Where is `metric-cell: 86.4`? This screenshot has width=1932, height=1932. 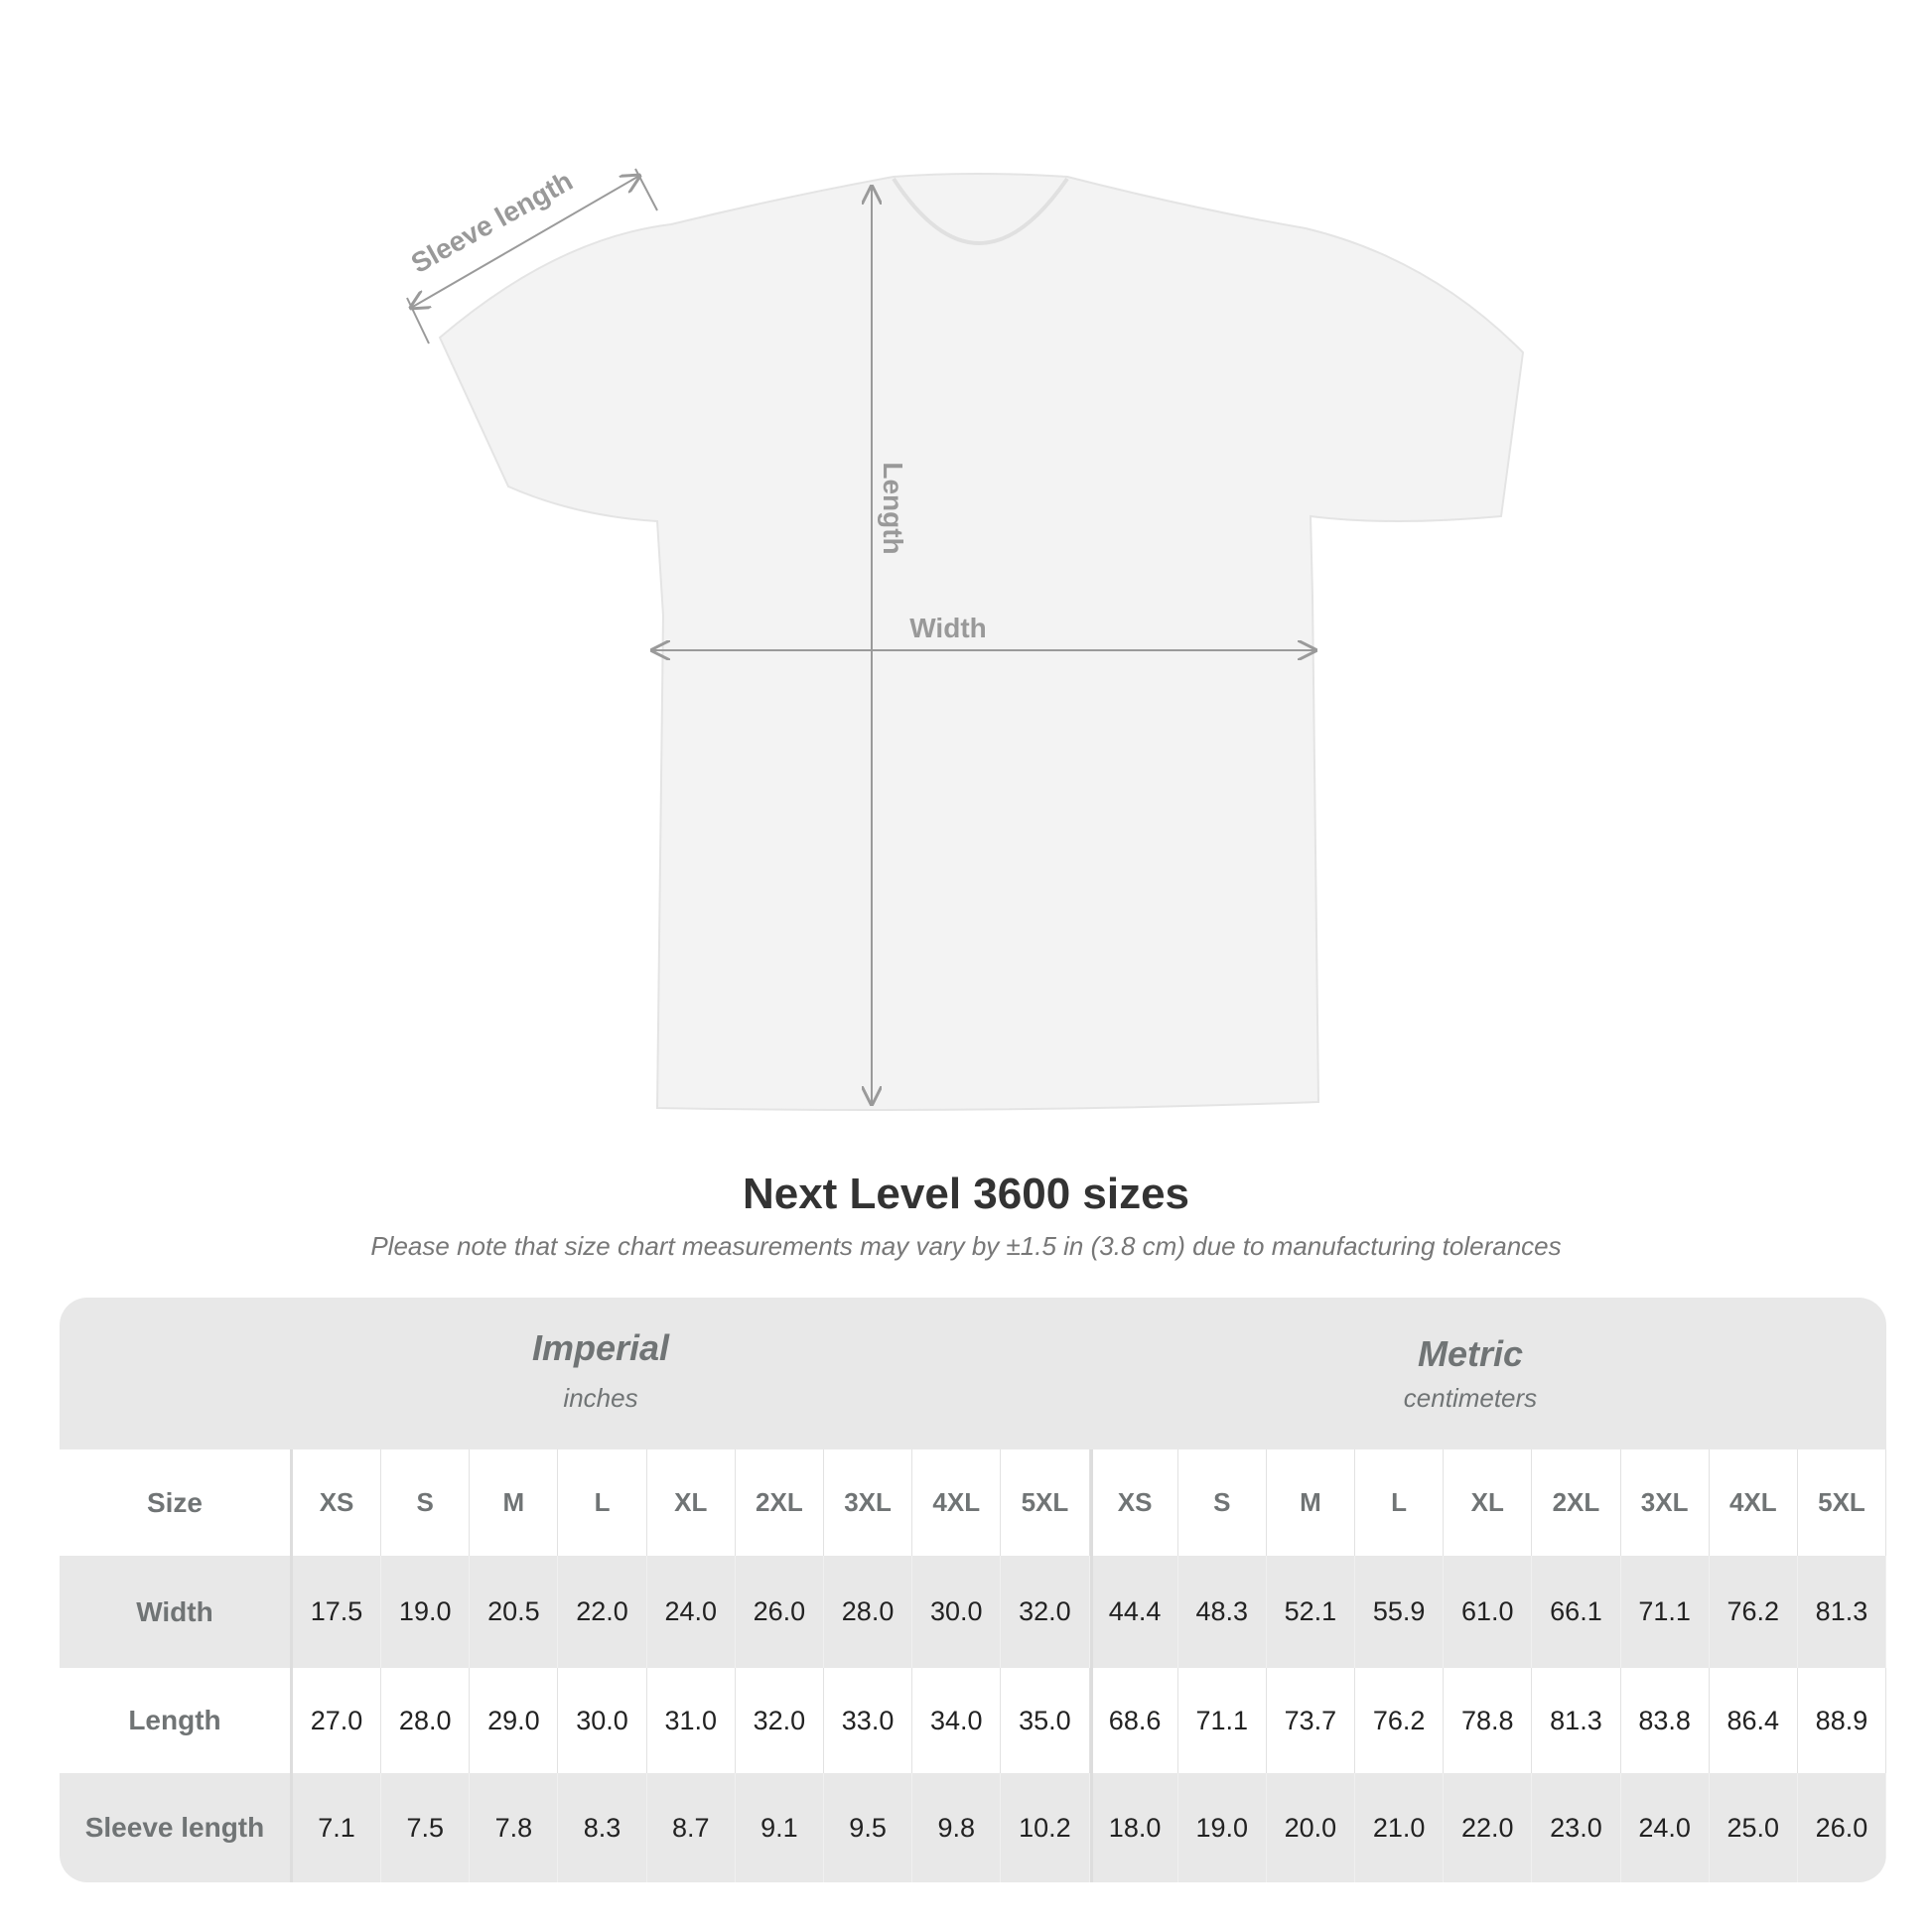 metric-cell: 86.4 is located at coordinates (1754, 1721).